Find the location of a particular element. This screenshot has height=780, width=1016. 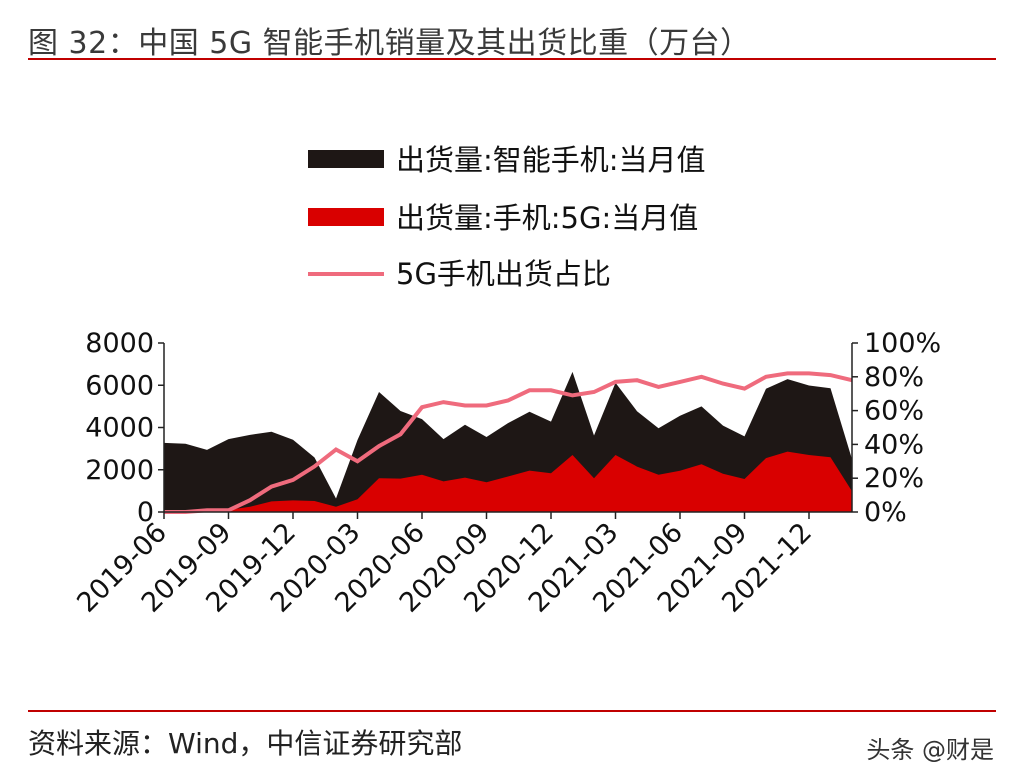

legend-swatch-5g is located at coordinates (346, 217).